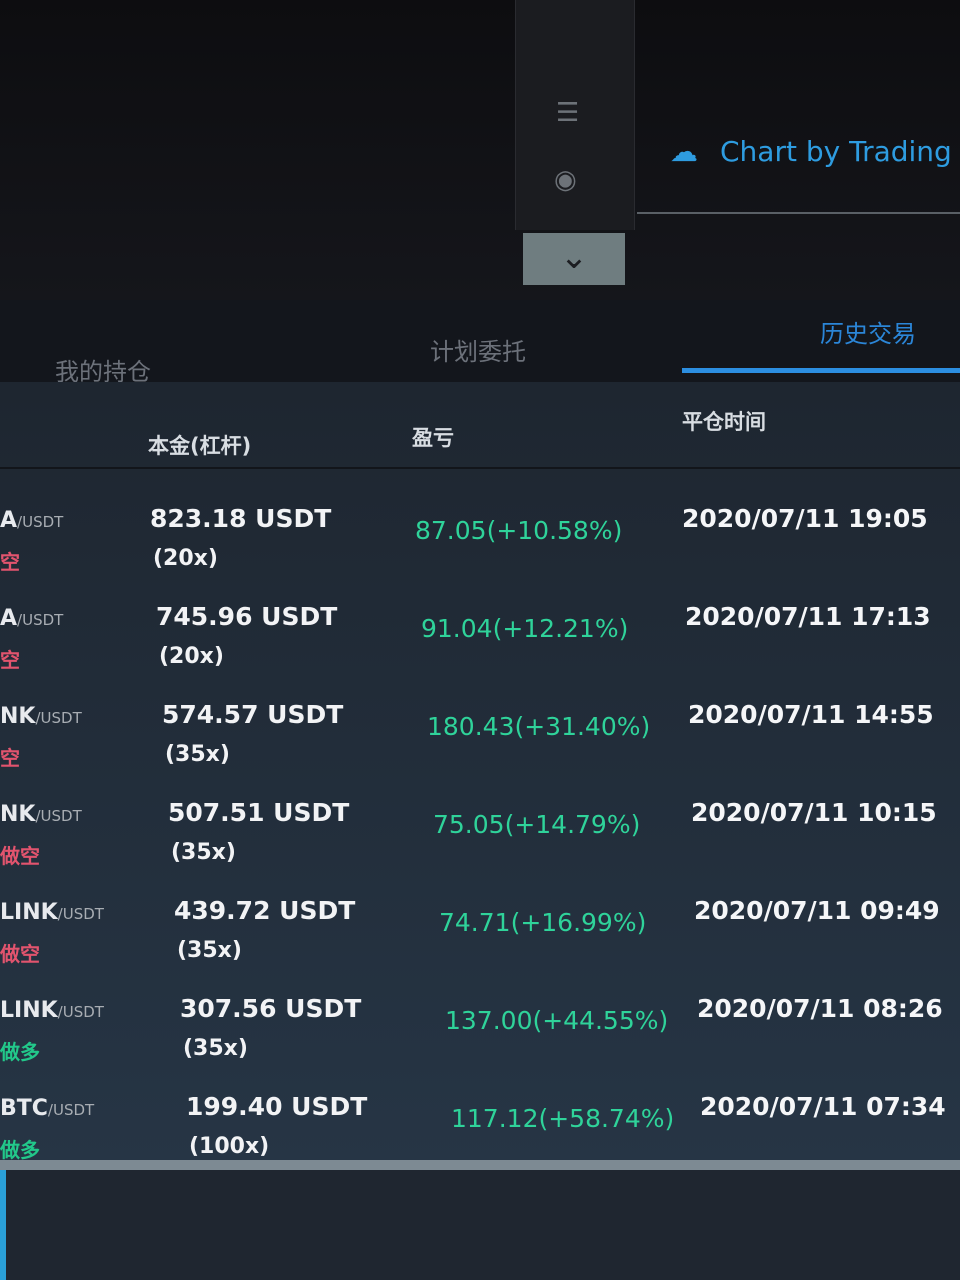 The width and height of the screenshot is (960, 1280). What do you see at coordinates (557, 1020) in the screenshot?
I see `pnl-value: 137.00(+44.55%)` at bounding box center [557, 1020].